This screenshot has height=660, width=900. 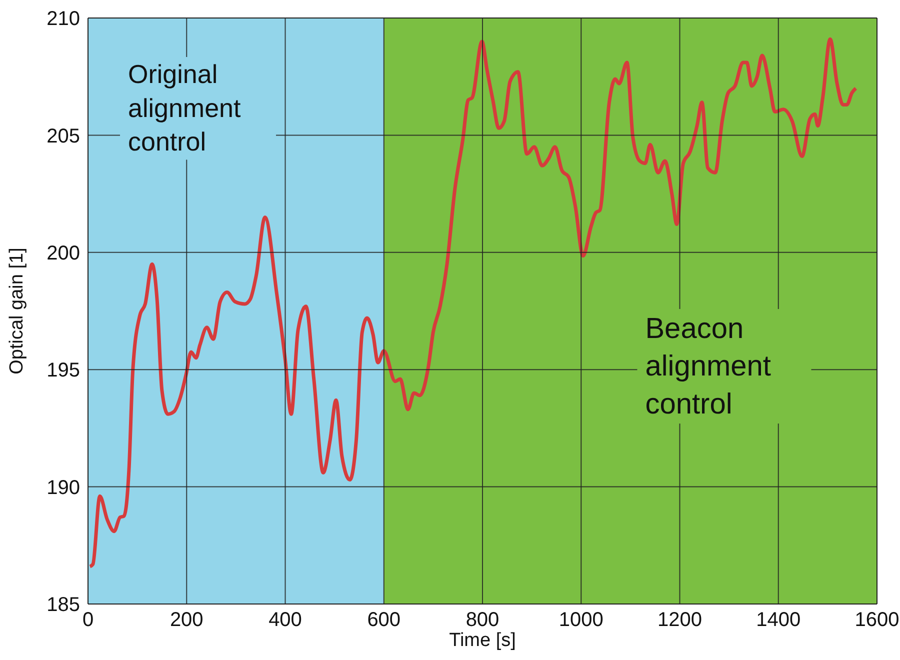 What do you see at coordinates (581, 620) in the screenshot?
I see `x-tick-label: 1000` at bounding box center [581, 620].